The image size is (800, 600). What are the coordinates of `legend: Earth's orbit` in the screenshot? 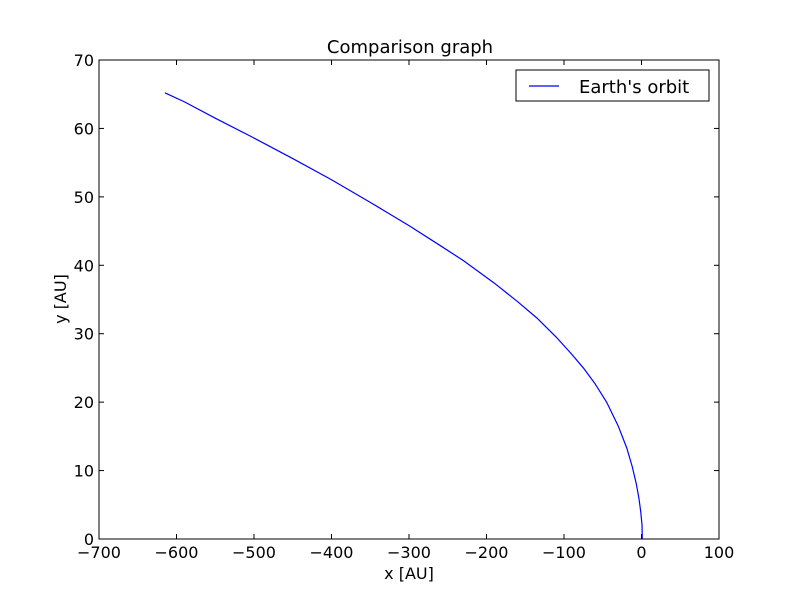 It's located at (612, 85).